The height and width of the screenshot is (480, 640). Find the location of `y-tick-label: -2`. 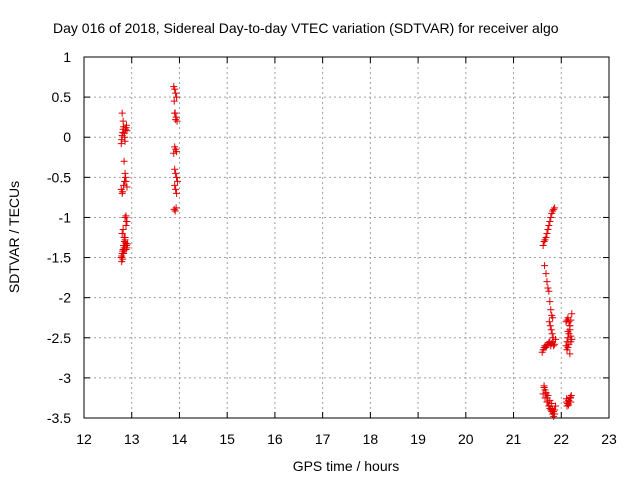

y-tick-label: -2 is located at coordinates (65, 298).